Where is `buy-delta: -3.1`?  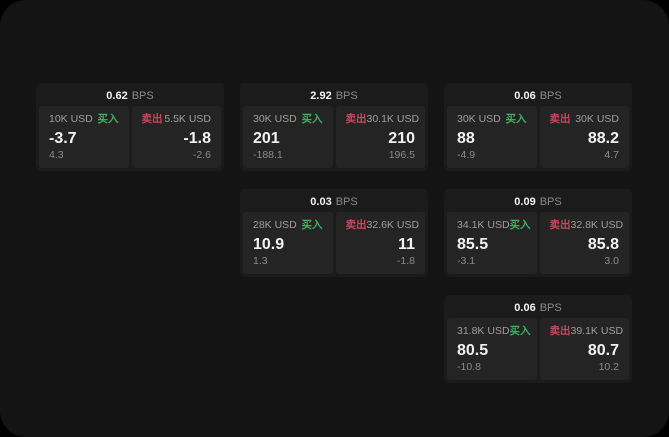 buy-delta: -3.1 is located at coordinates (466, 261).